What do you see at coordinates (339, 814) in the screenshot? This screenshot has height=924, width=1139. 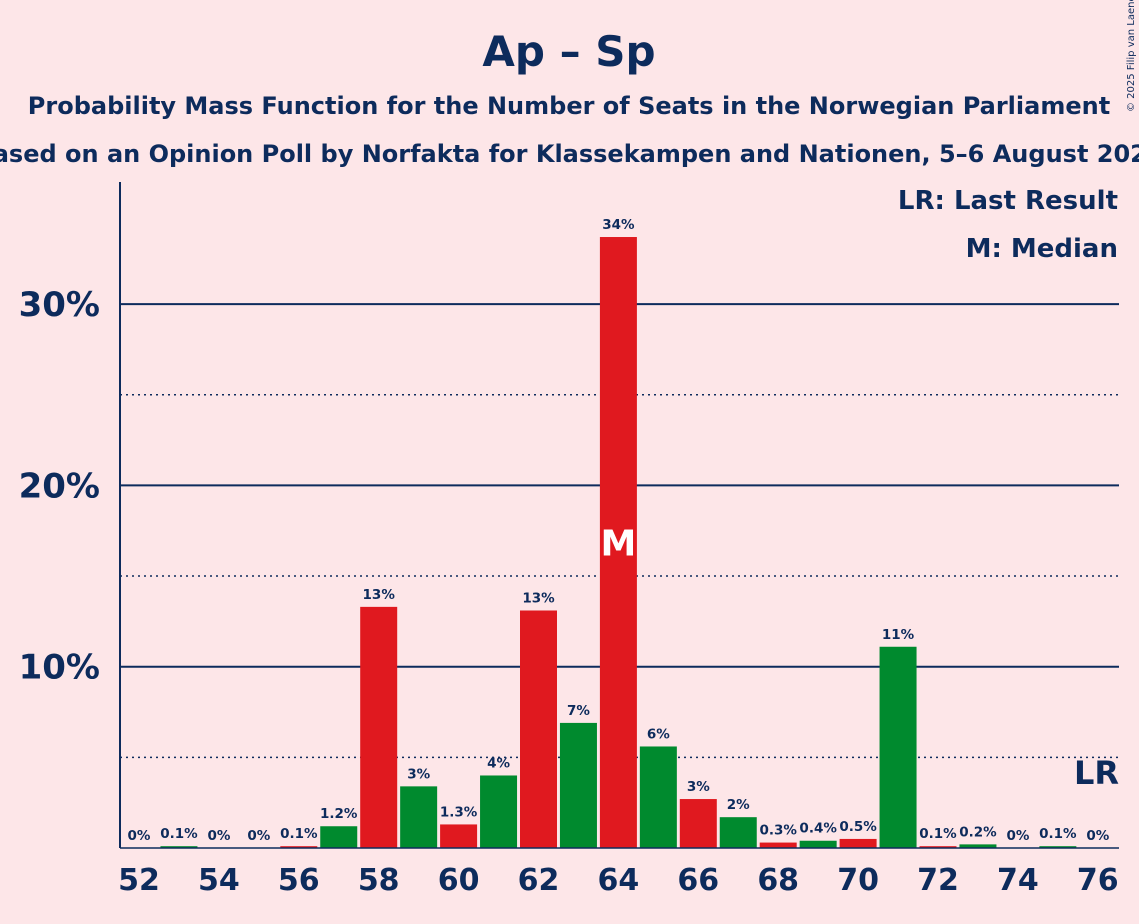 I see `data-label-57: 1.2%` at bounding box center [339, 814].